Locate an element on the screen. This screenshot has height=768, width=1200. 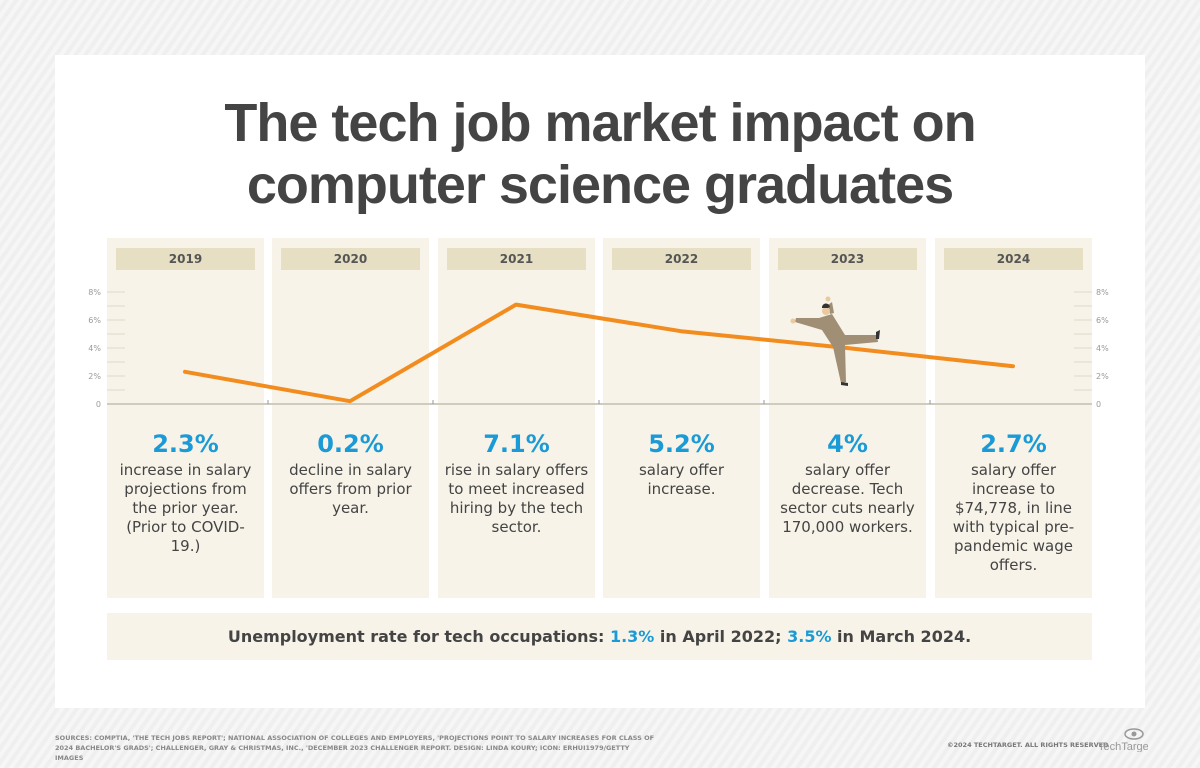
copyright: ©2024 TECHTARGET. ALL RIGHTS RESERVED is located at coordinates (1028, 745).